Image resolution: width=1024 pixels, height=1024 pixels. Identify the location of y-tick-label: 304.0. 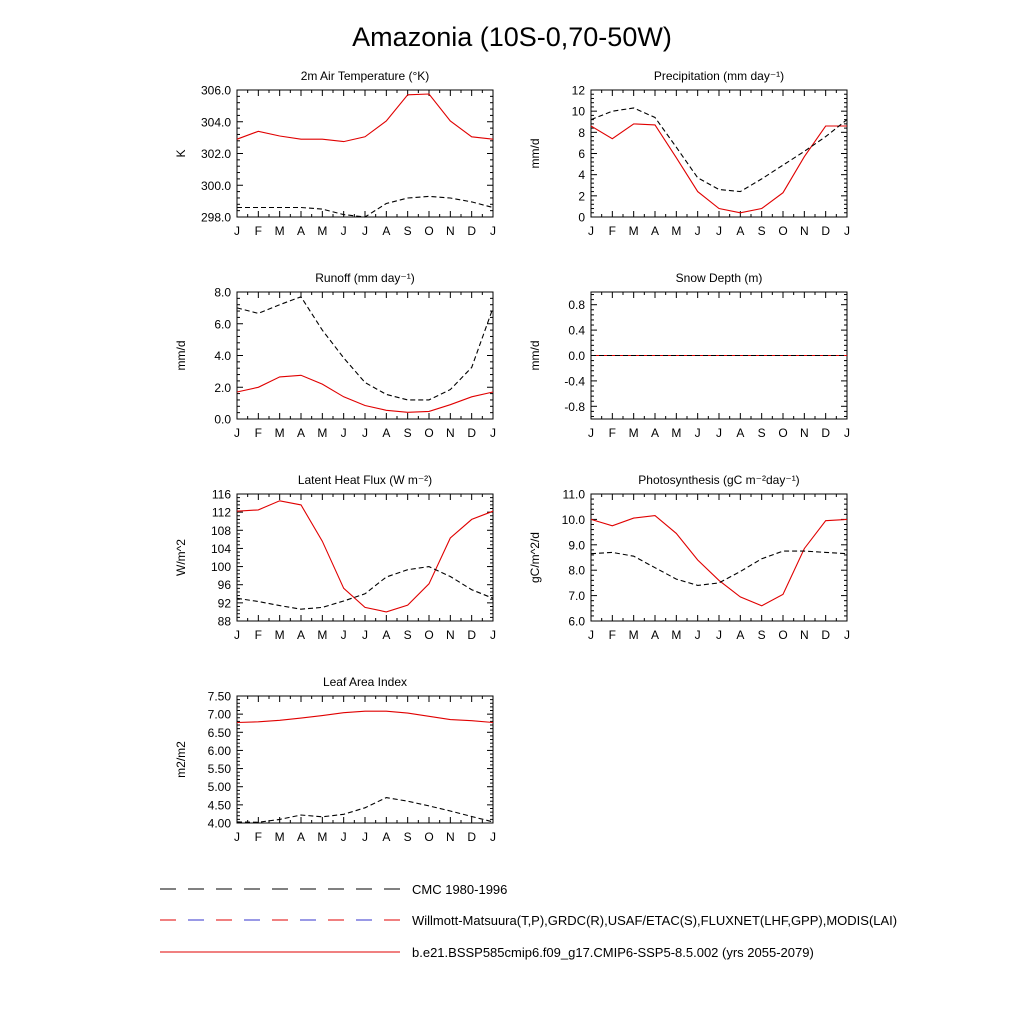
(216, 122).